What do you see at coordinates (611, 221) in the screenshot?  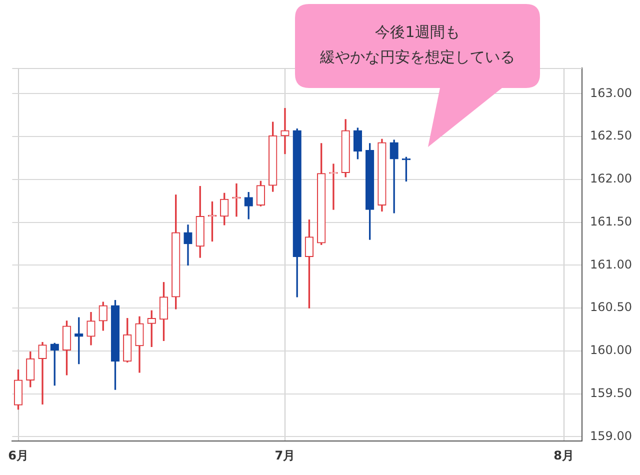 I see `y-tick-label: 161.50` at bounding box center [611, 221].